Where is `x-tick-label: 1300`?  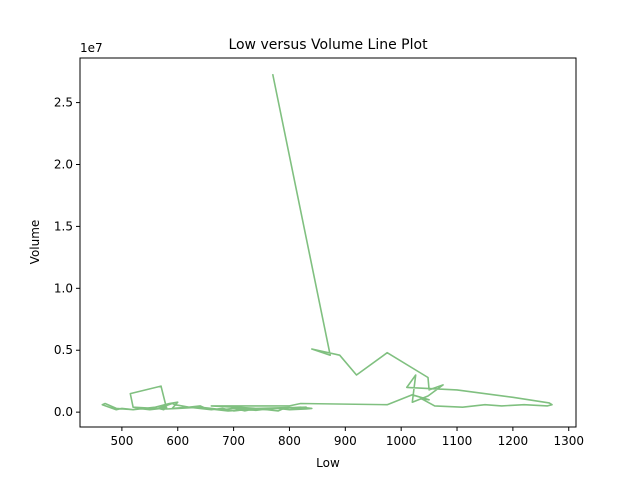
x-tick-label: 1300 is located at coordinates (568, 441).